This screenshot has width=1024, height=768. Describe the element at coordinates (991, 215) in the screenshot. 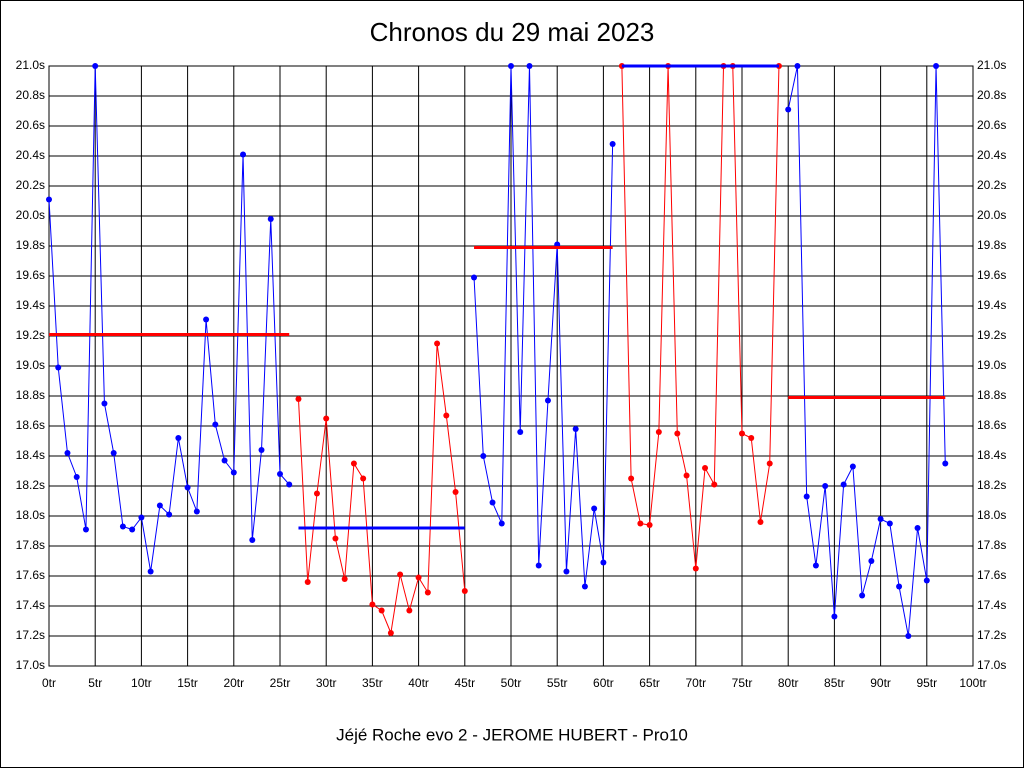

I see `y2-tick-label: 20.0s` at that location.